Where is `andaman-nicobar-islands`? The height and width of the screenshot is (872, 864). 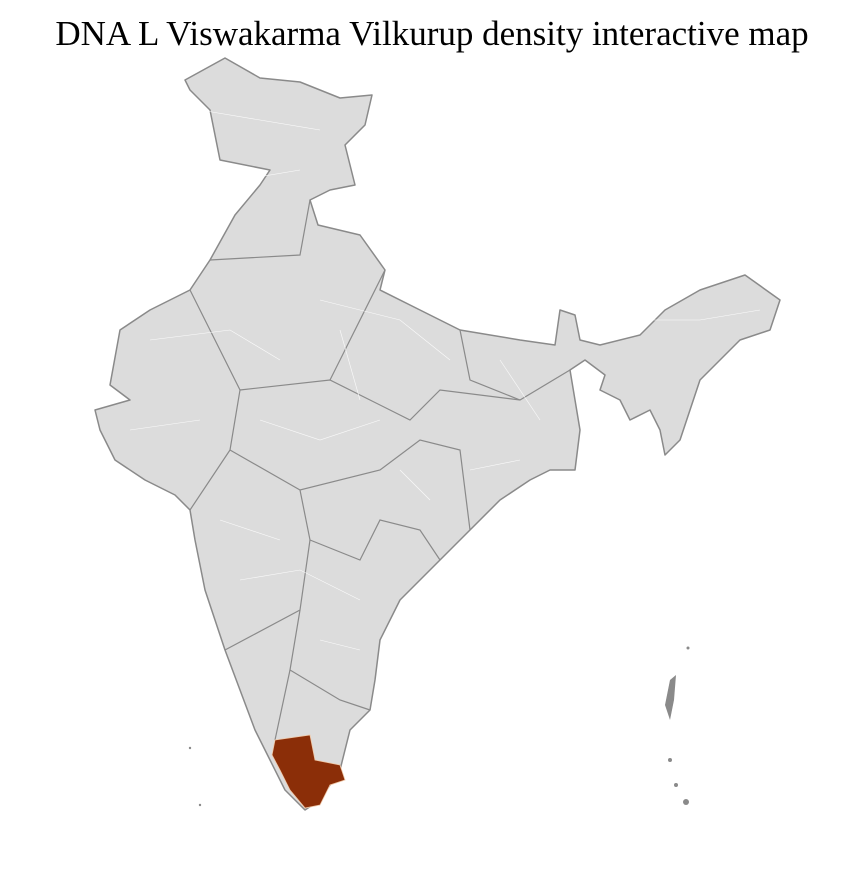
andaman-nicobar-islands is located at coordinates (439, 726).